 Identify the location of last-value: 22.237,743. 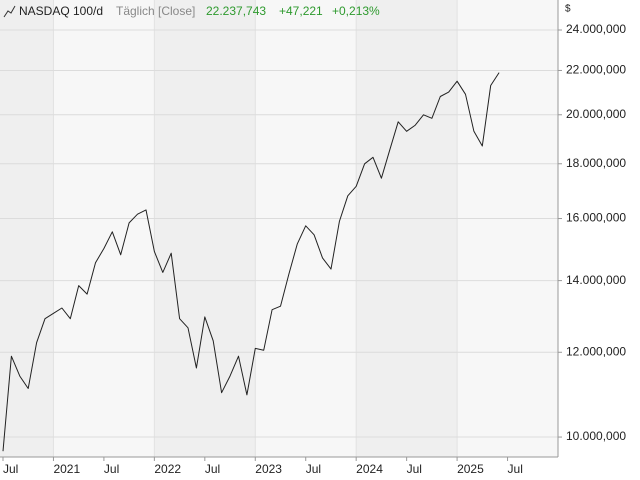
(236, 11).